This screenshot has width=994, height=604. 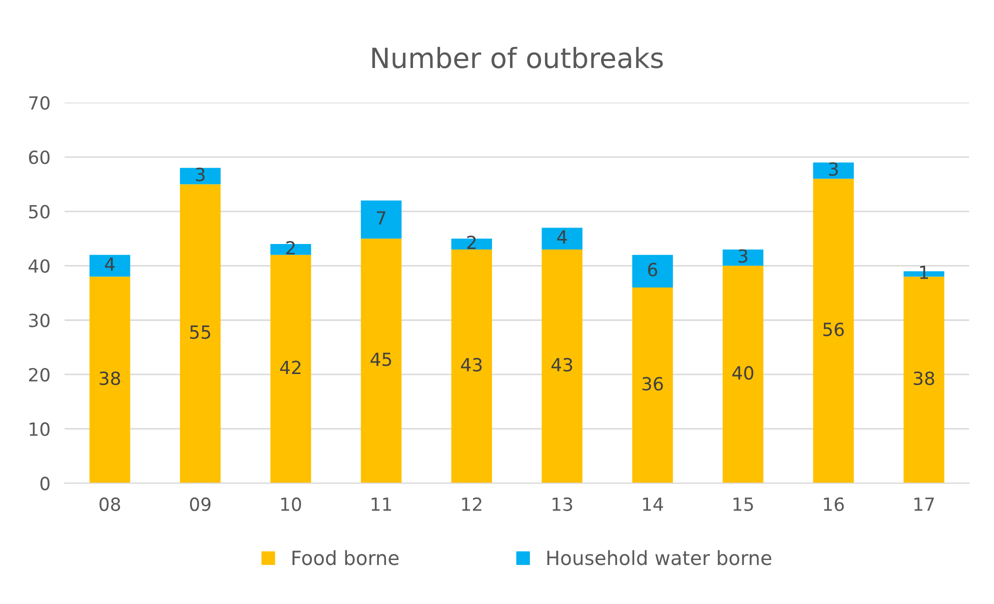 I want to click on data-label: 40, so click(x=743, y=373).